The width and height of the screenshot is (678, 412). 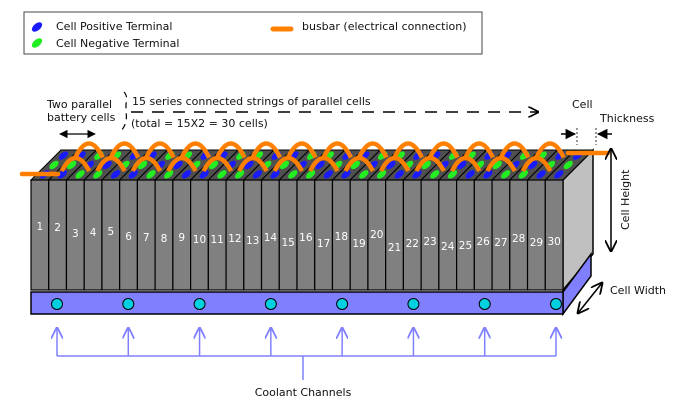 What do you see at coordinates (79, 104) in the screenshot?
I see `two-parallel-label-line1: Two parallel` at bounding box center [79, 104].